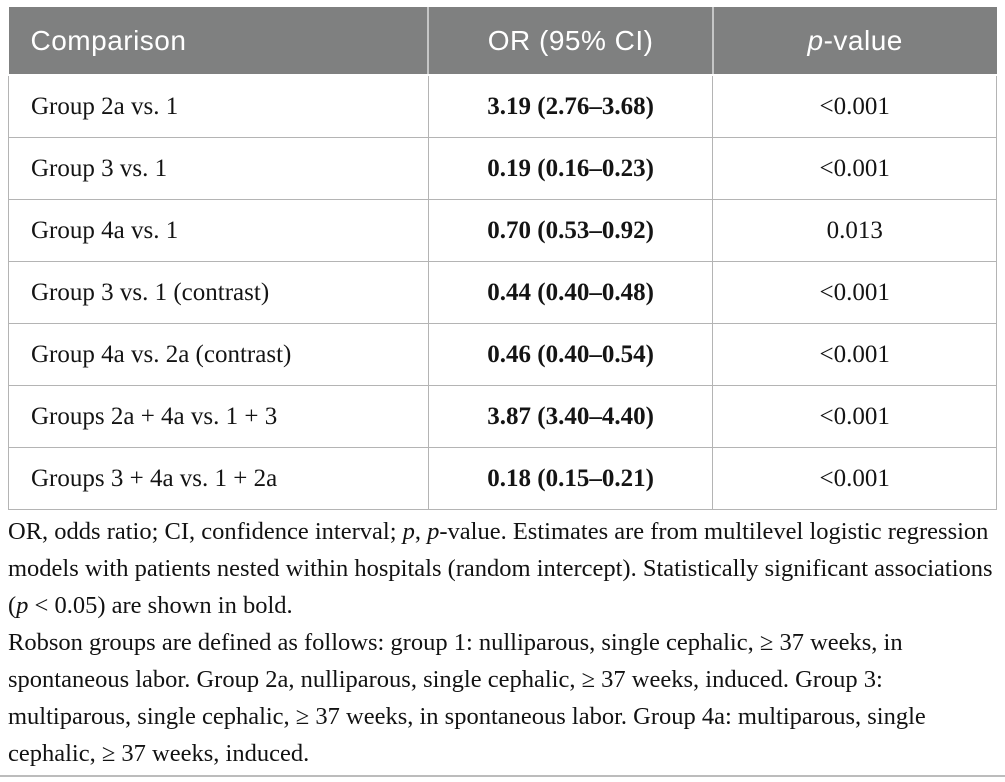 Image resolution: width=1005 pixels, height=782 pixels. I want to click on cell-comparison: Groups 3 + 4a vs. 1 + 2a, so click(218, 478).